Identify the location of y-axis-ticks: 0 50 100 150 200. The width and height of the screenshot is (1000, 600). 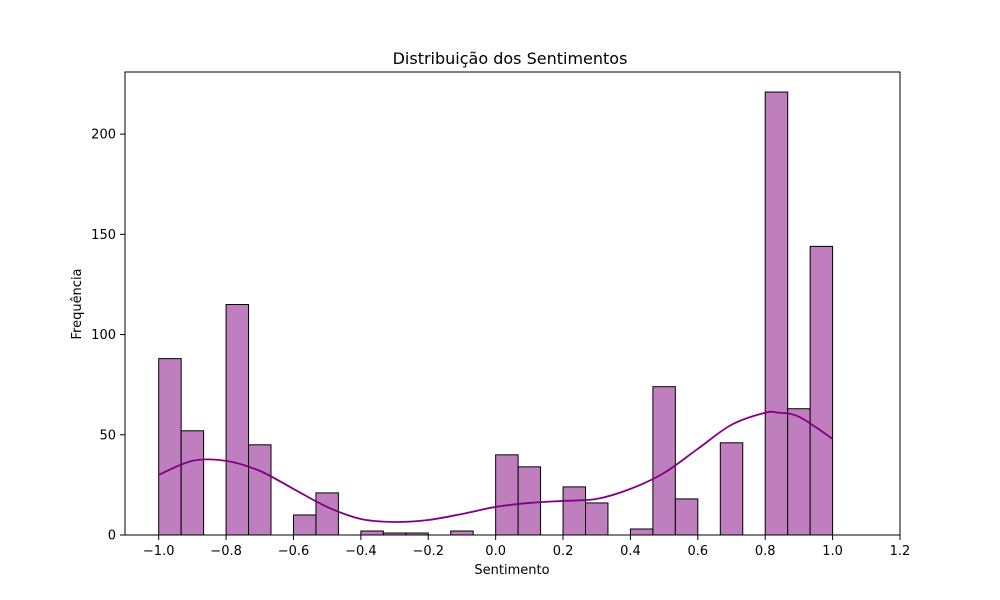
(108, 336).